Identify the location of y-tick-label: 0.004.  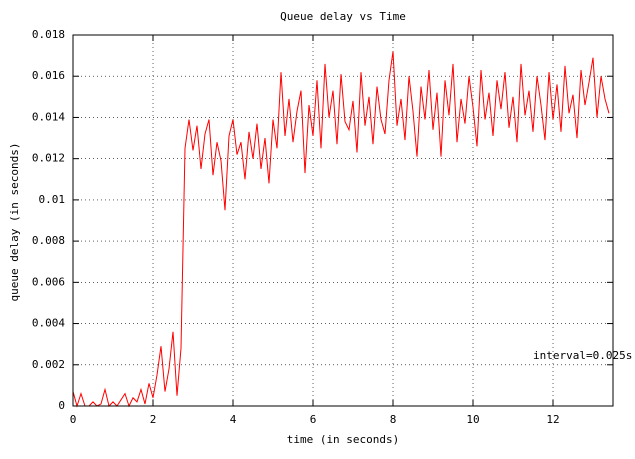
(48, 323).